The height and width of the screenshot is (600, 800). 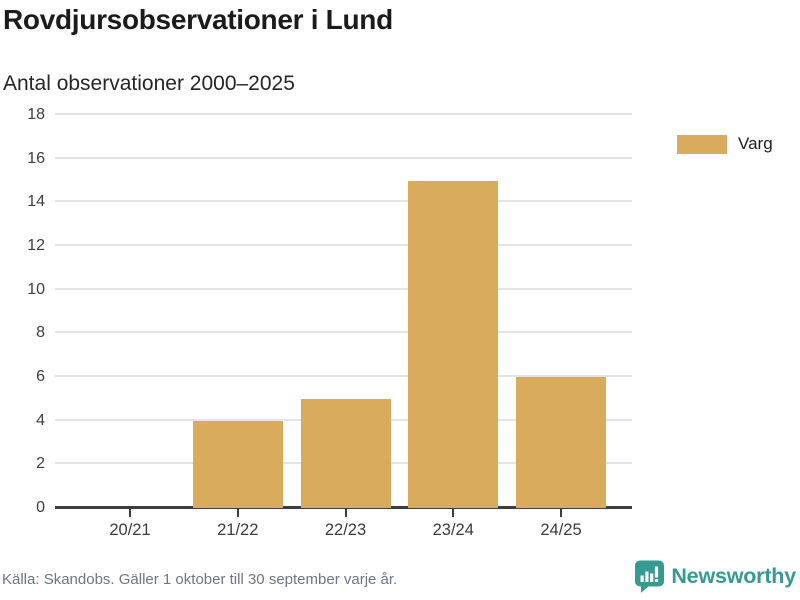 I want to click on y-axis-tick-label-12: 12, so click(x=36, y=245).